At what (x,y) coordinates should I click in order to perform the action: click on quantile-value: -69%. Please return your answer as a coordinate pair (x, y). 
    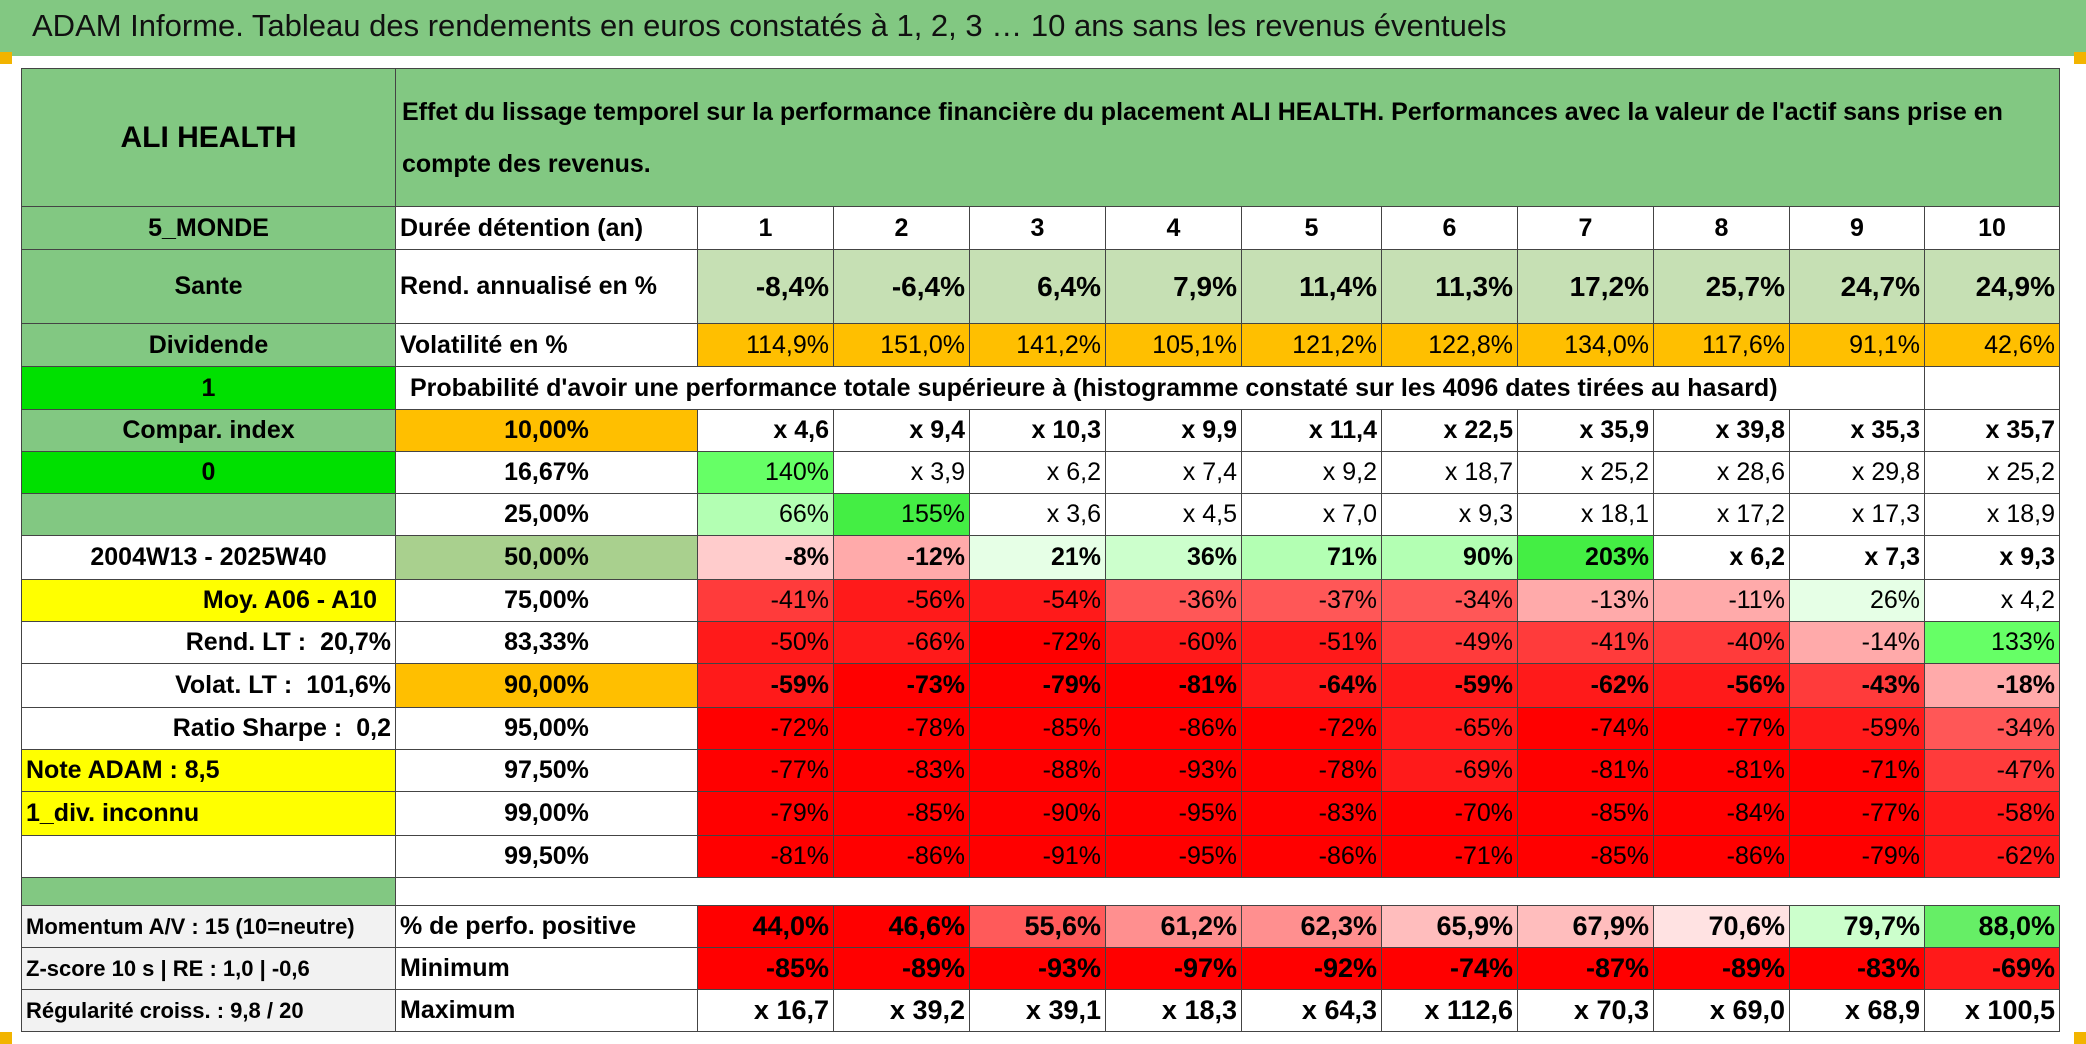
    Looking at the image, I should click on (1449, 770).